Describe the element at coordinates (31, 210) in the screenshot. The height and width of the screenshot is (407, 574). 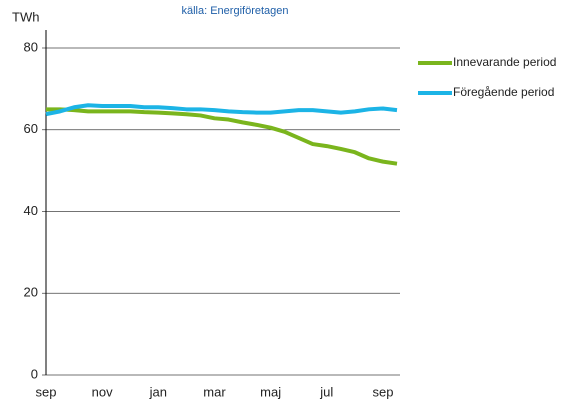
I see `y-tick-label: 40` at that location.